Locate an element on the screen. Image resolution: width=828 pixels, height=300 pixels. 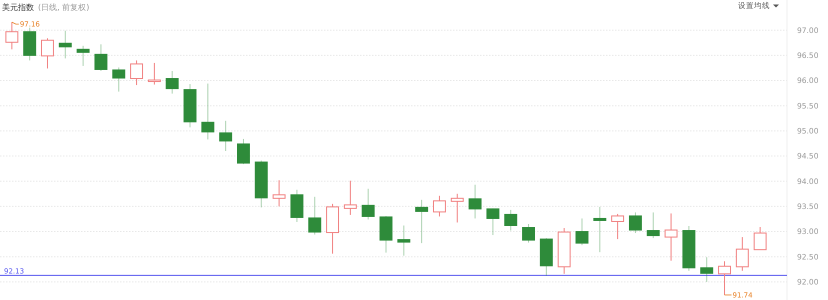
chart-subtitle: (日线, 前复权) is located at coordinates (64, 7).